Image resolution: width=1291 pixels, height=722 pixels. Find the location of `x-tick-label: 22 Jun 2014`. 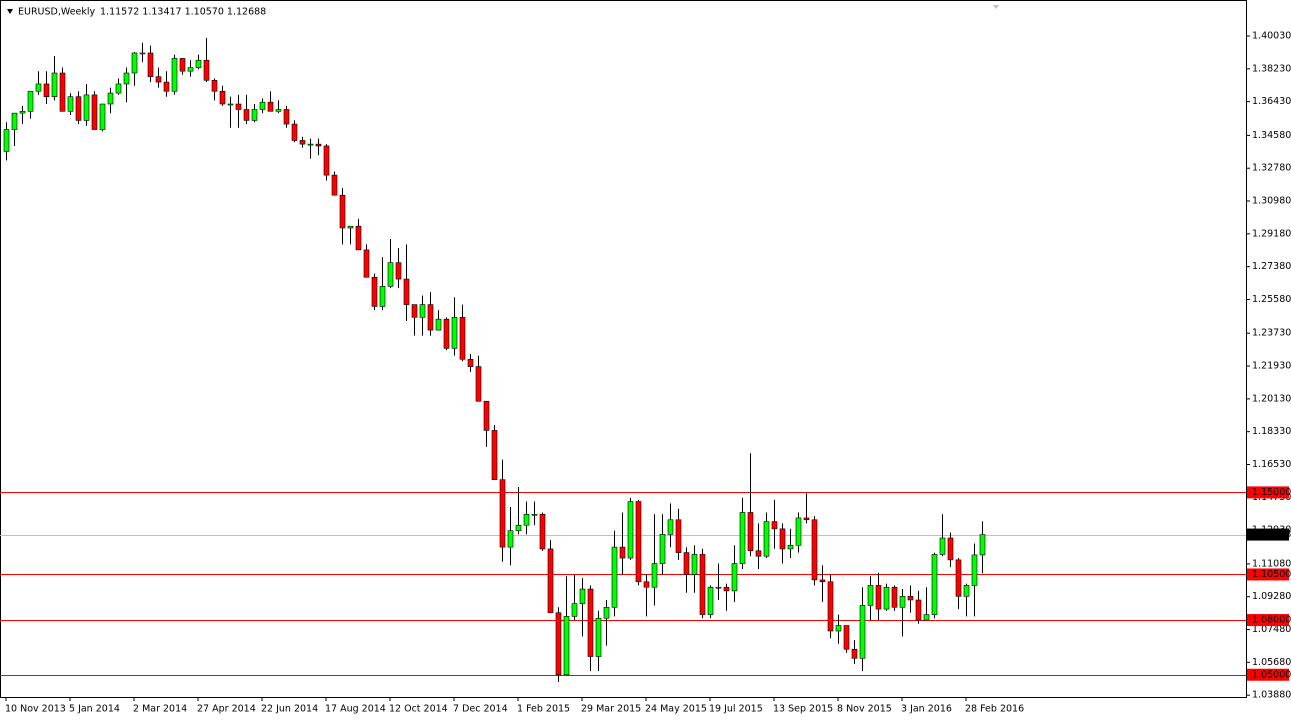

x-tick-label: 22 Jun 2014 is located at coordinates (289, 709).